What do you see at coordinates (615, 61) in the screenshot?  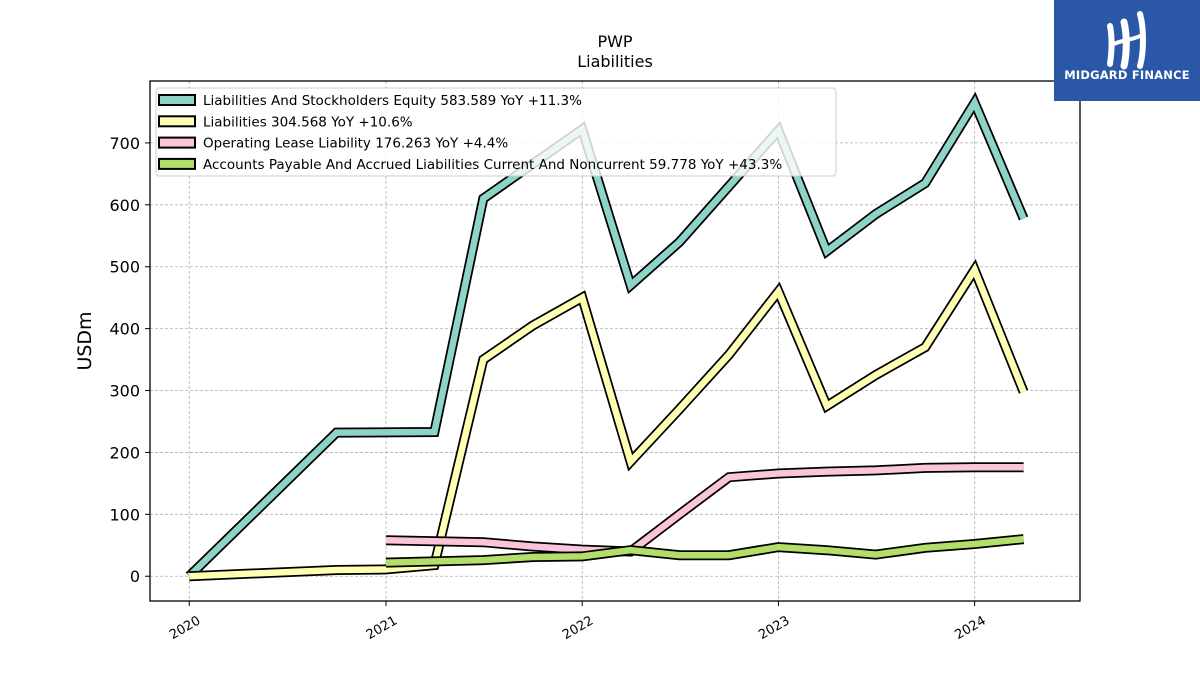 I see `chart-subtitle: Liabilities` at bounding box center [615, 61].